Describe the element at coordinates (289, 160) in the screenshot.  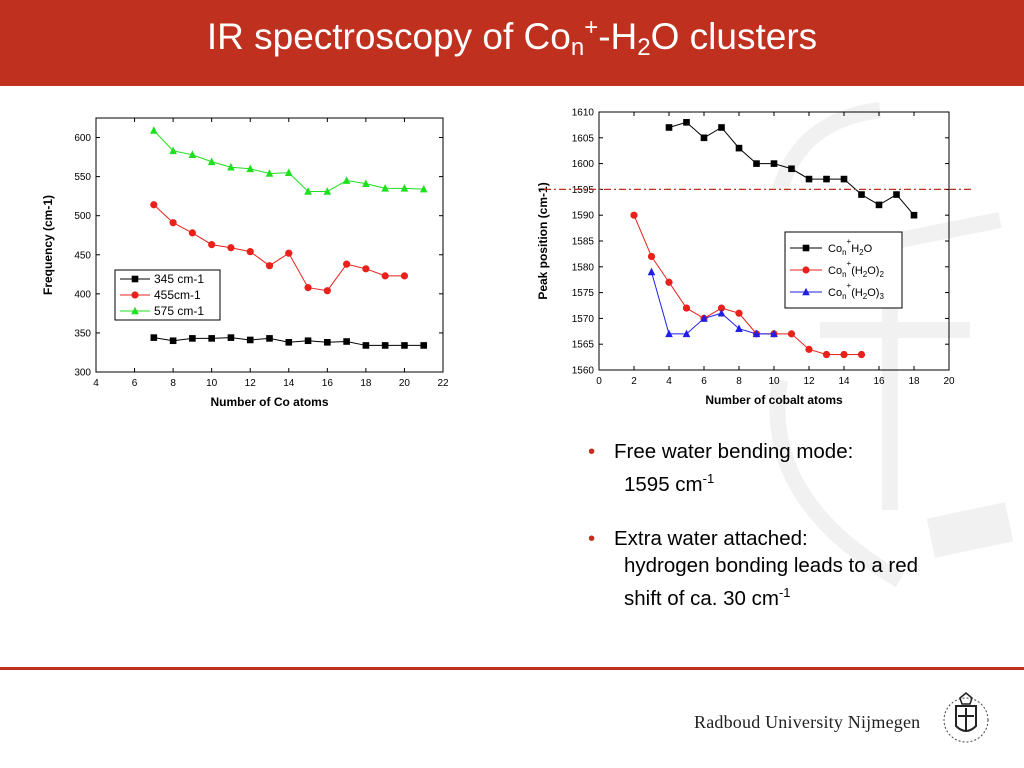
I see `series-triangle` at that location.